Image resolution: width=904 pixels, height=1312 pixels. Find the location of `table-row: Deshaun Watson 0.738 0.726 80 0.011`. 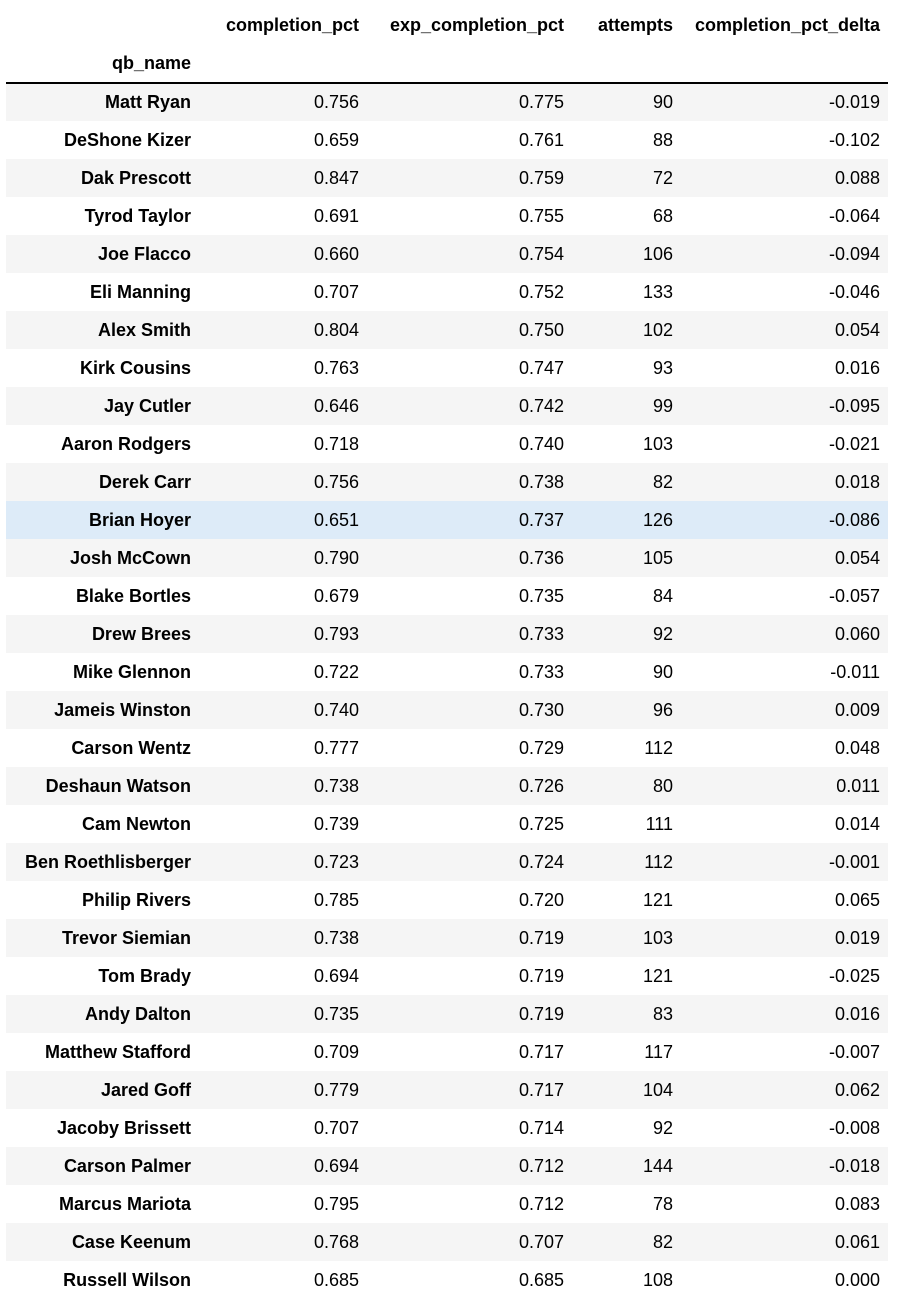

table-row: Deshaun Watson 0.738 0.726 80 0.011 is located at coordinates (447, 786).